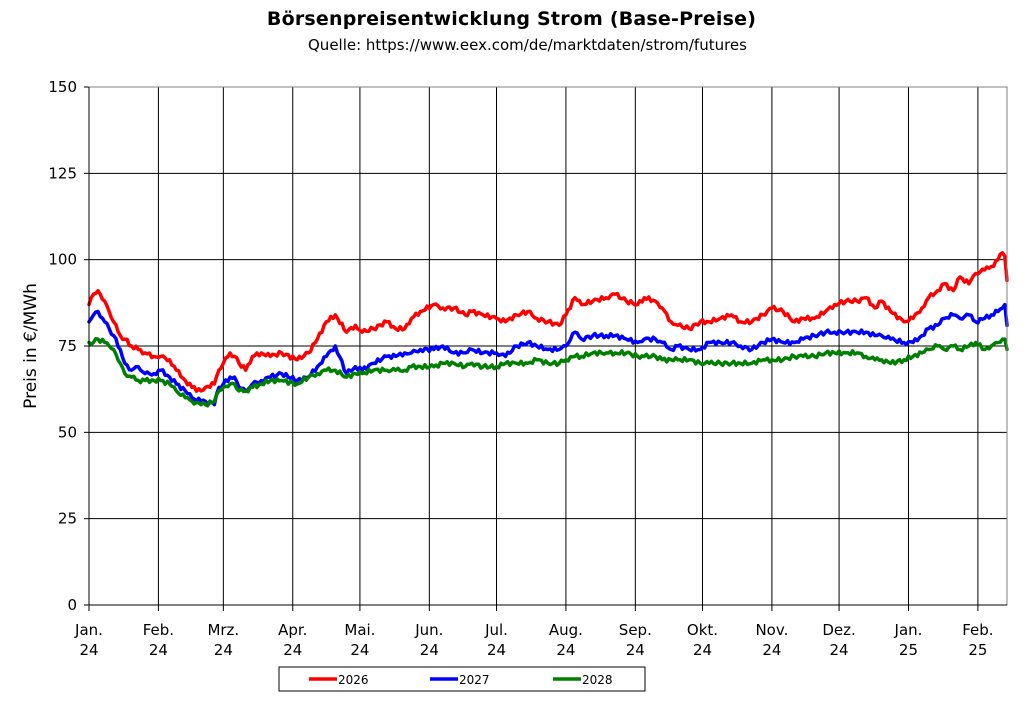  Describe the element at coordinates (223, 630) in the screenshot. I see `x-tick-label-month: Mrz.` at that location.